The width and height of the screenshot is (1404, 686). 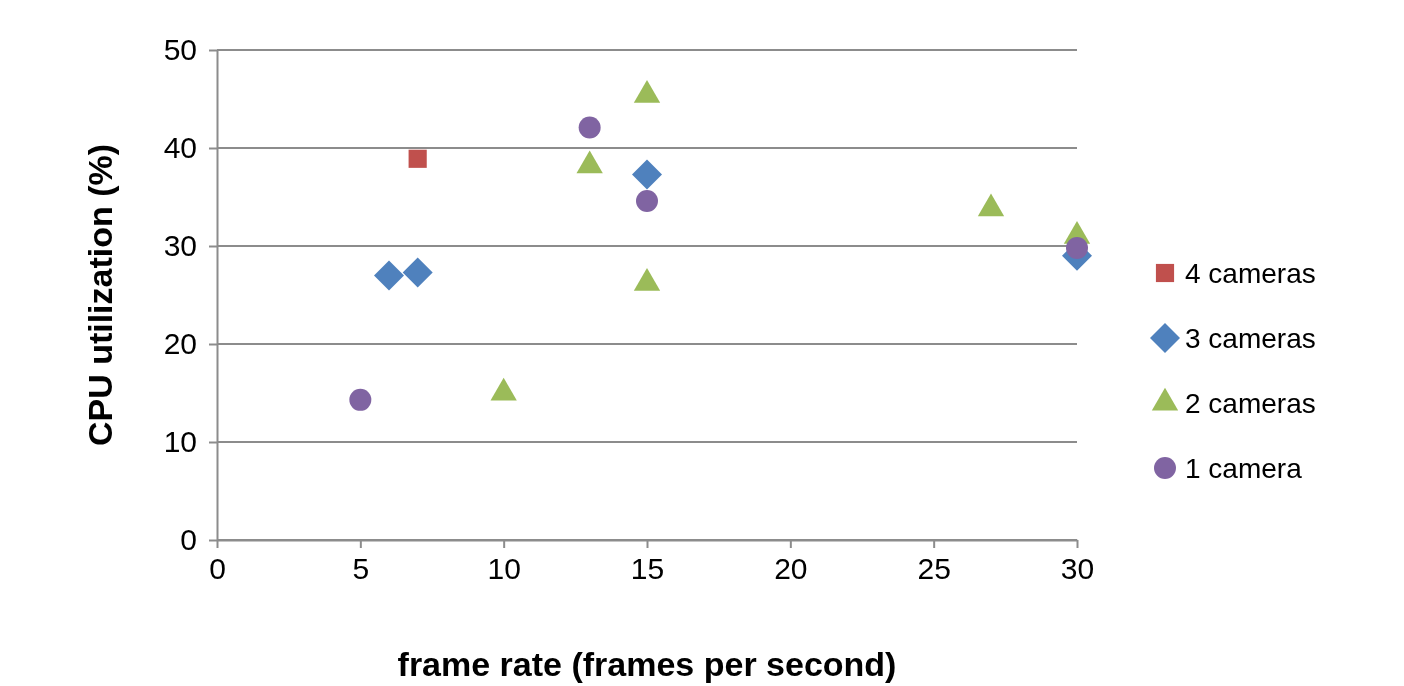 I want to click on x-axis-title: frame rate (frames per second), so click(x=647, y=664).